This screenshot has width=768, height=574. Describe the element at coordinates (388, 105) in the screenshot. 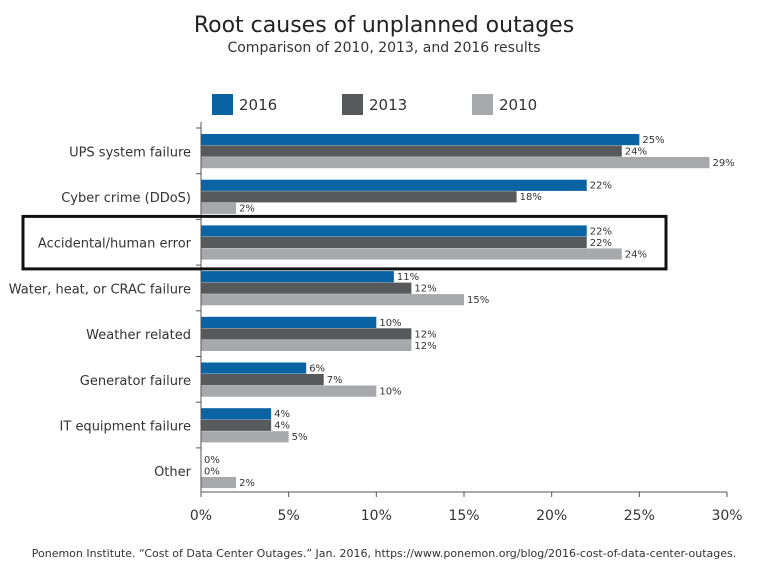

I see `legend-label-2013: 2013` at that location.